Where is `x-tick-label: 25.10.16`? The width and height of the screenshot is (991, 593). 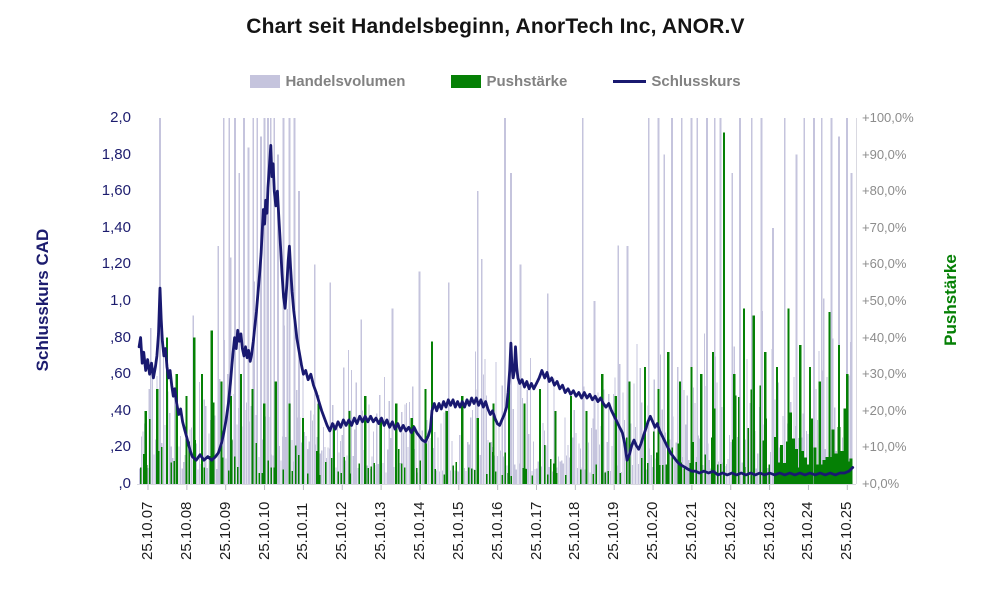
x-tick-label: 25.10.16 is located at coordinates (497, 530).